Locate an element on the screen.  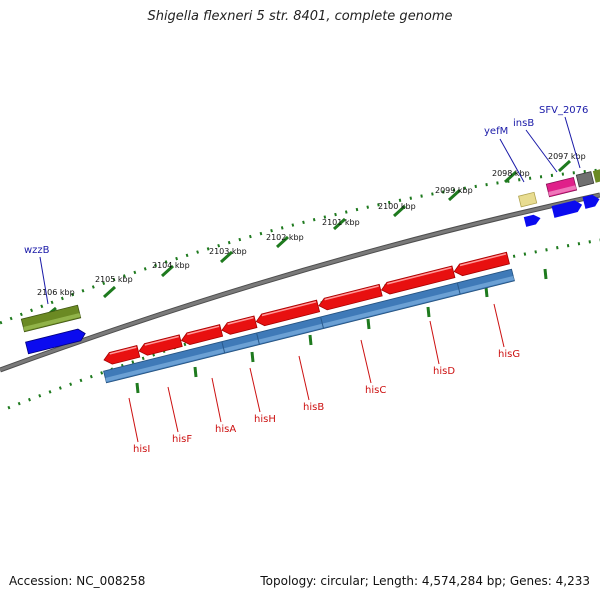
gene-yefM is located at coordinates (528, 199).